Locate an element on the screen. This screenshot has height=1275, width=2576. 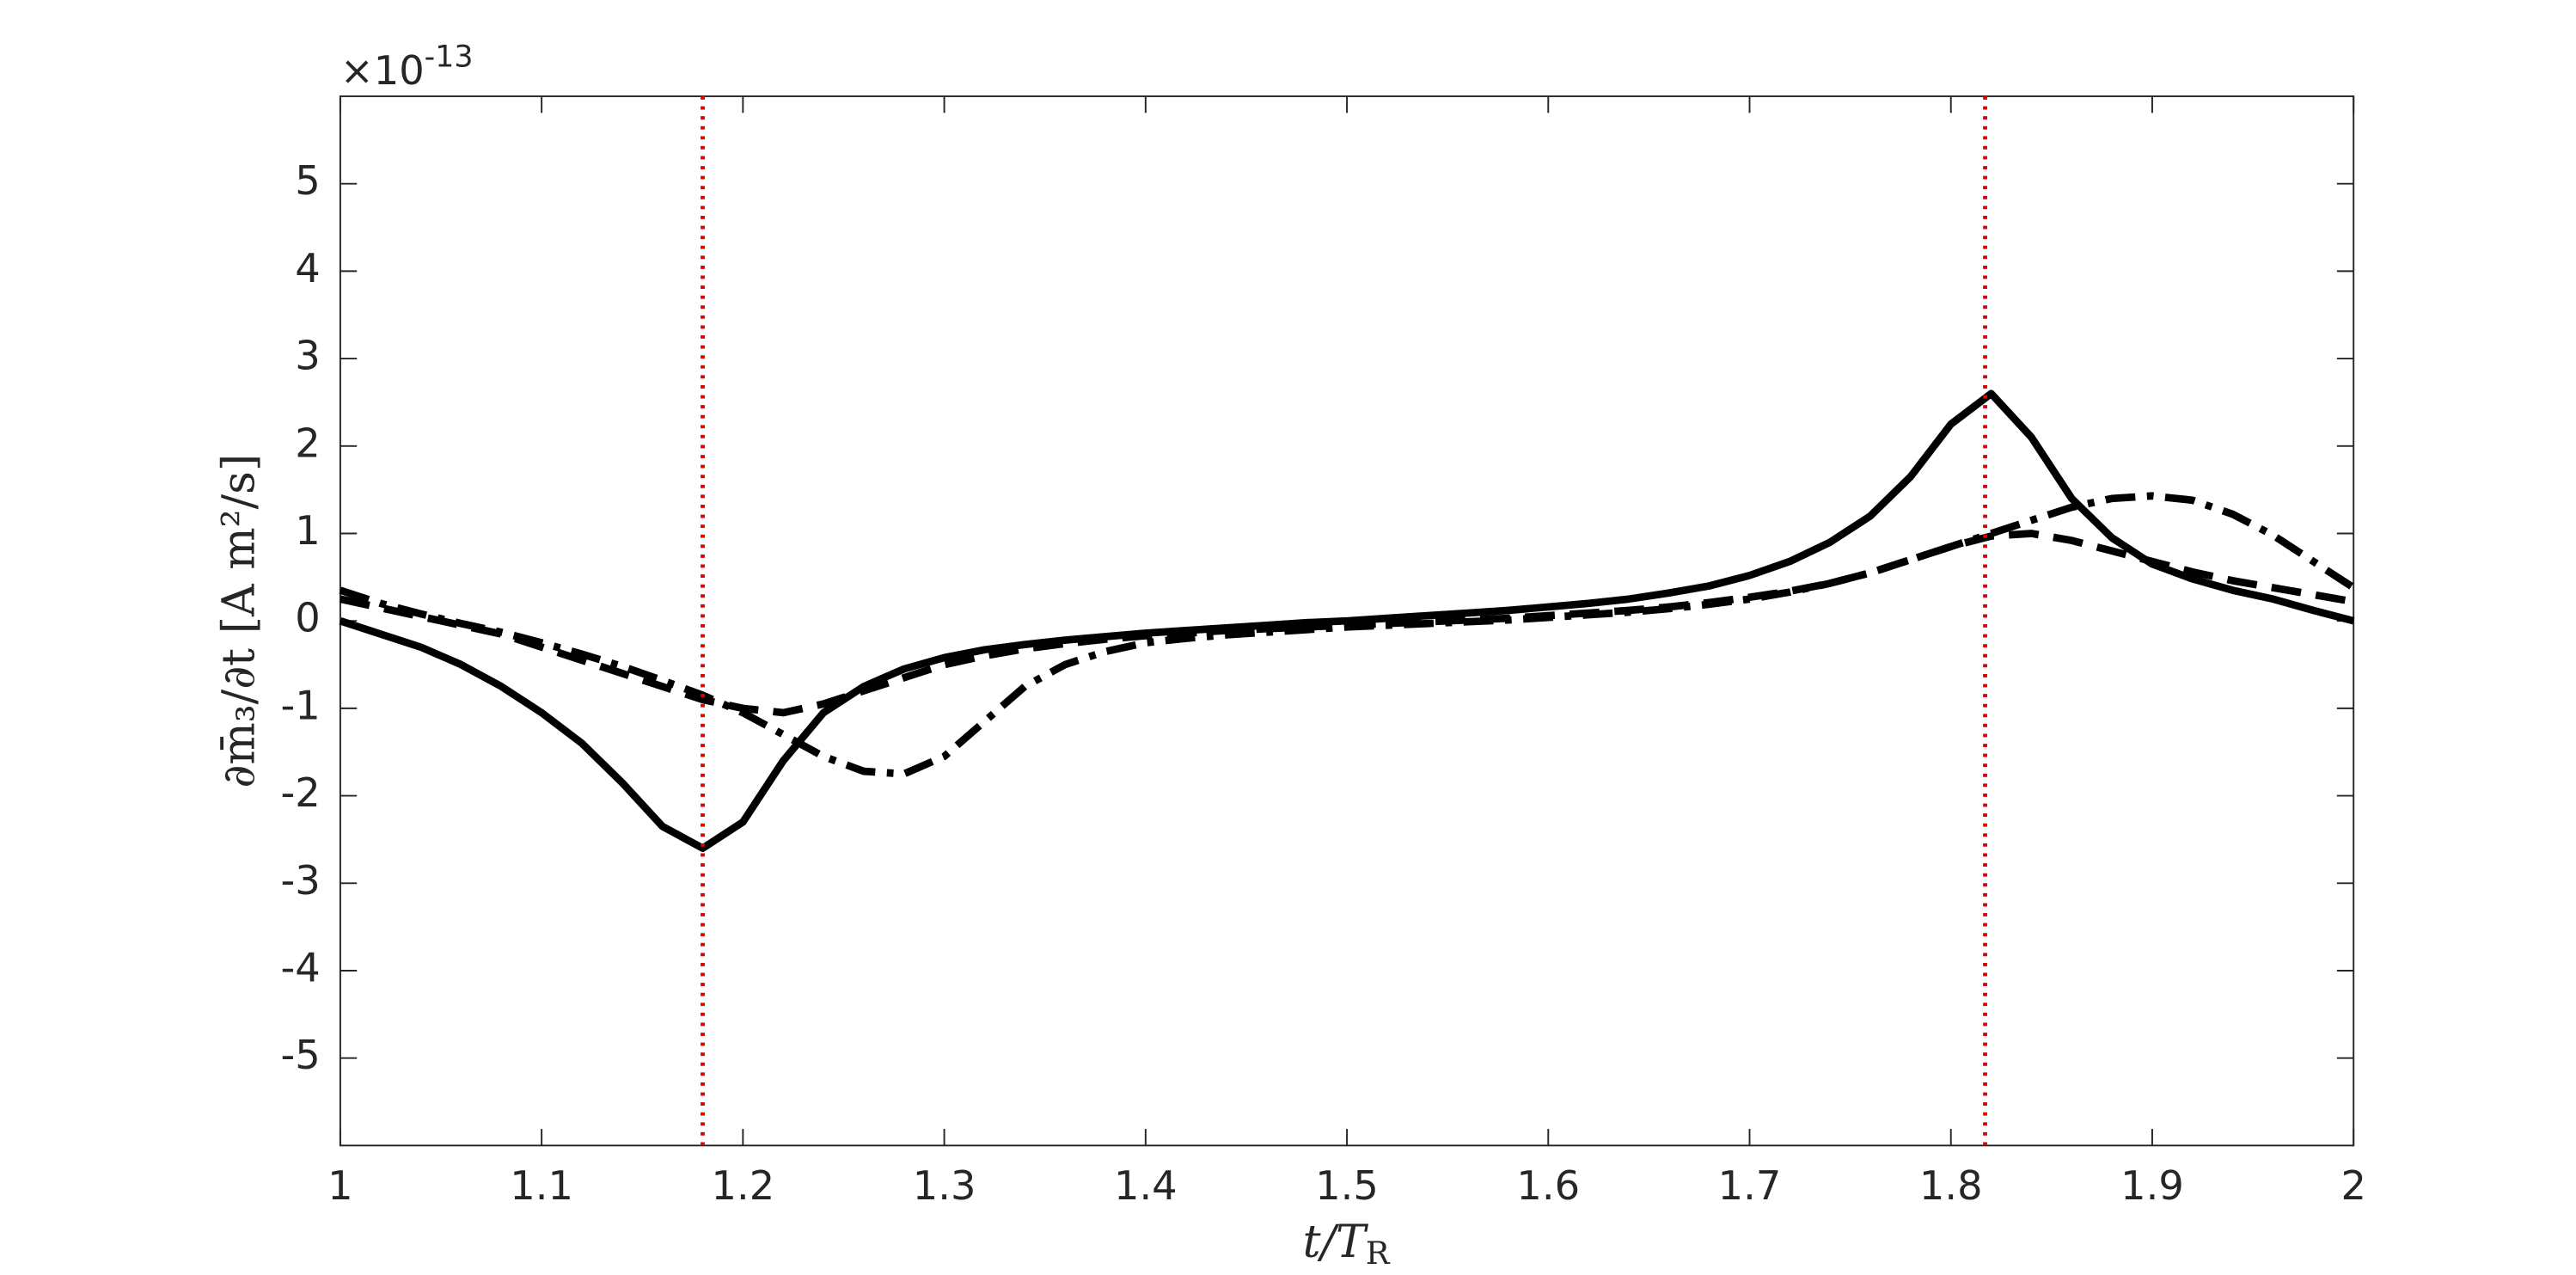
y-tick-label: -3 is located at coordinates (301, 880).